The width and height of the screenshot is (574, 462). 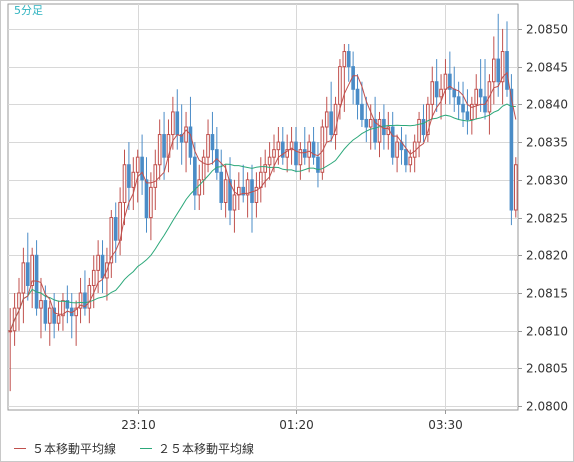 I want to click on y-tick-label: 2.0825, so click(x=547, y=219).